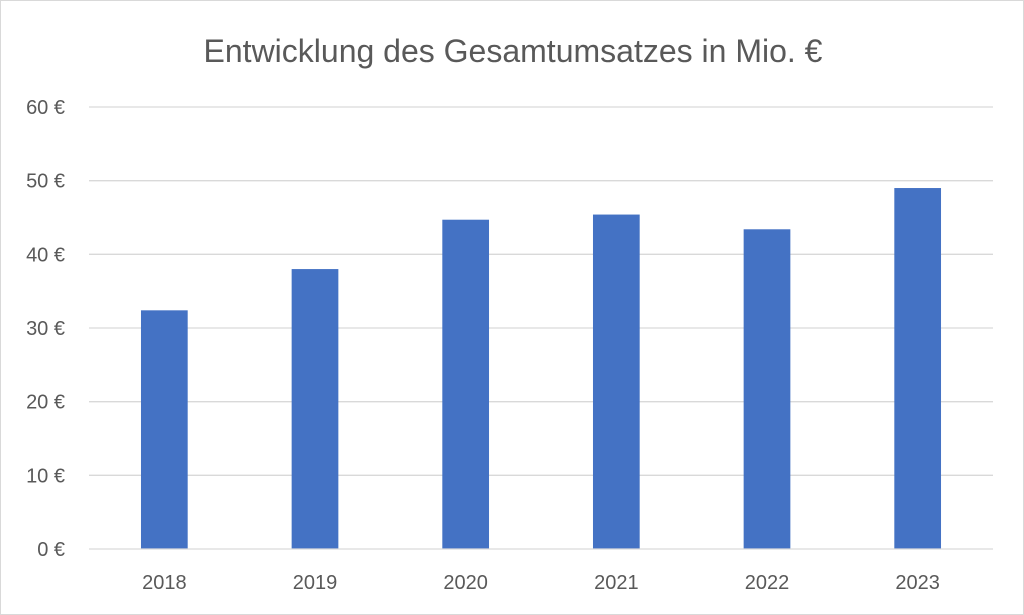  What do you see at coordinates (767, 583) in the screenshot?
I see `x-tick-label: 2022` at bounding box center [767, 583].